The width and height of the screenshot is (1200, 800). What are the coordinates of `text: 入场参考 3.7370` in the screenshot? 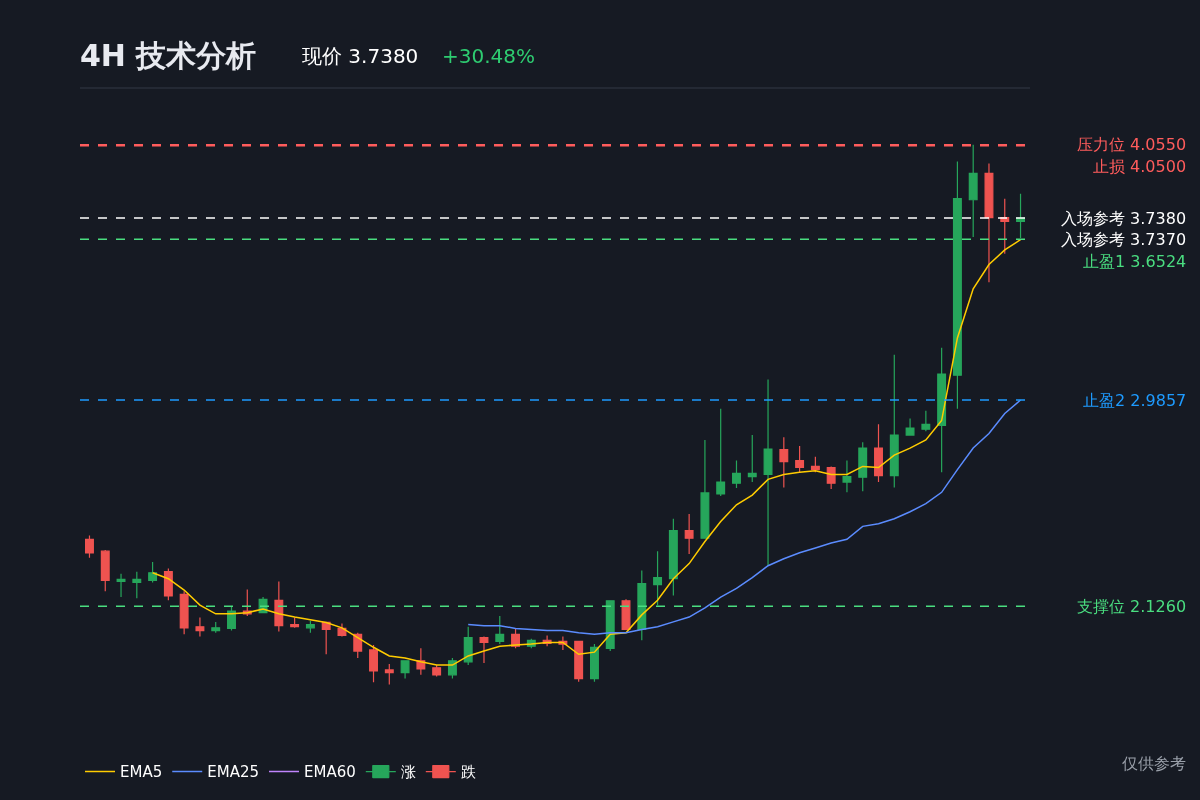 It's located at (1124, 239).